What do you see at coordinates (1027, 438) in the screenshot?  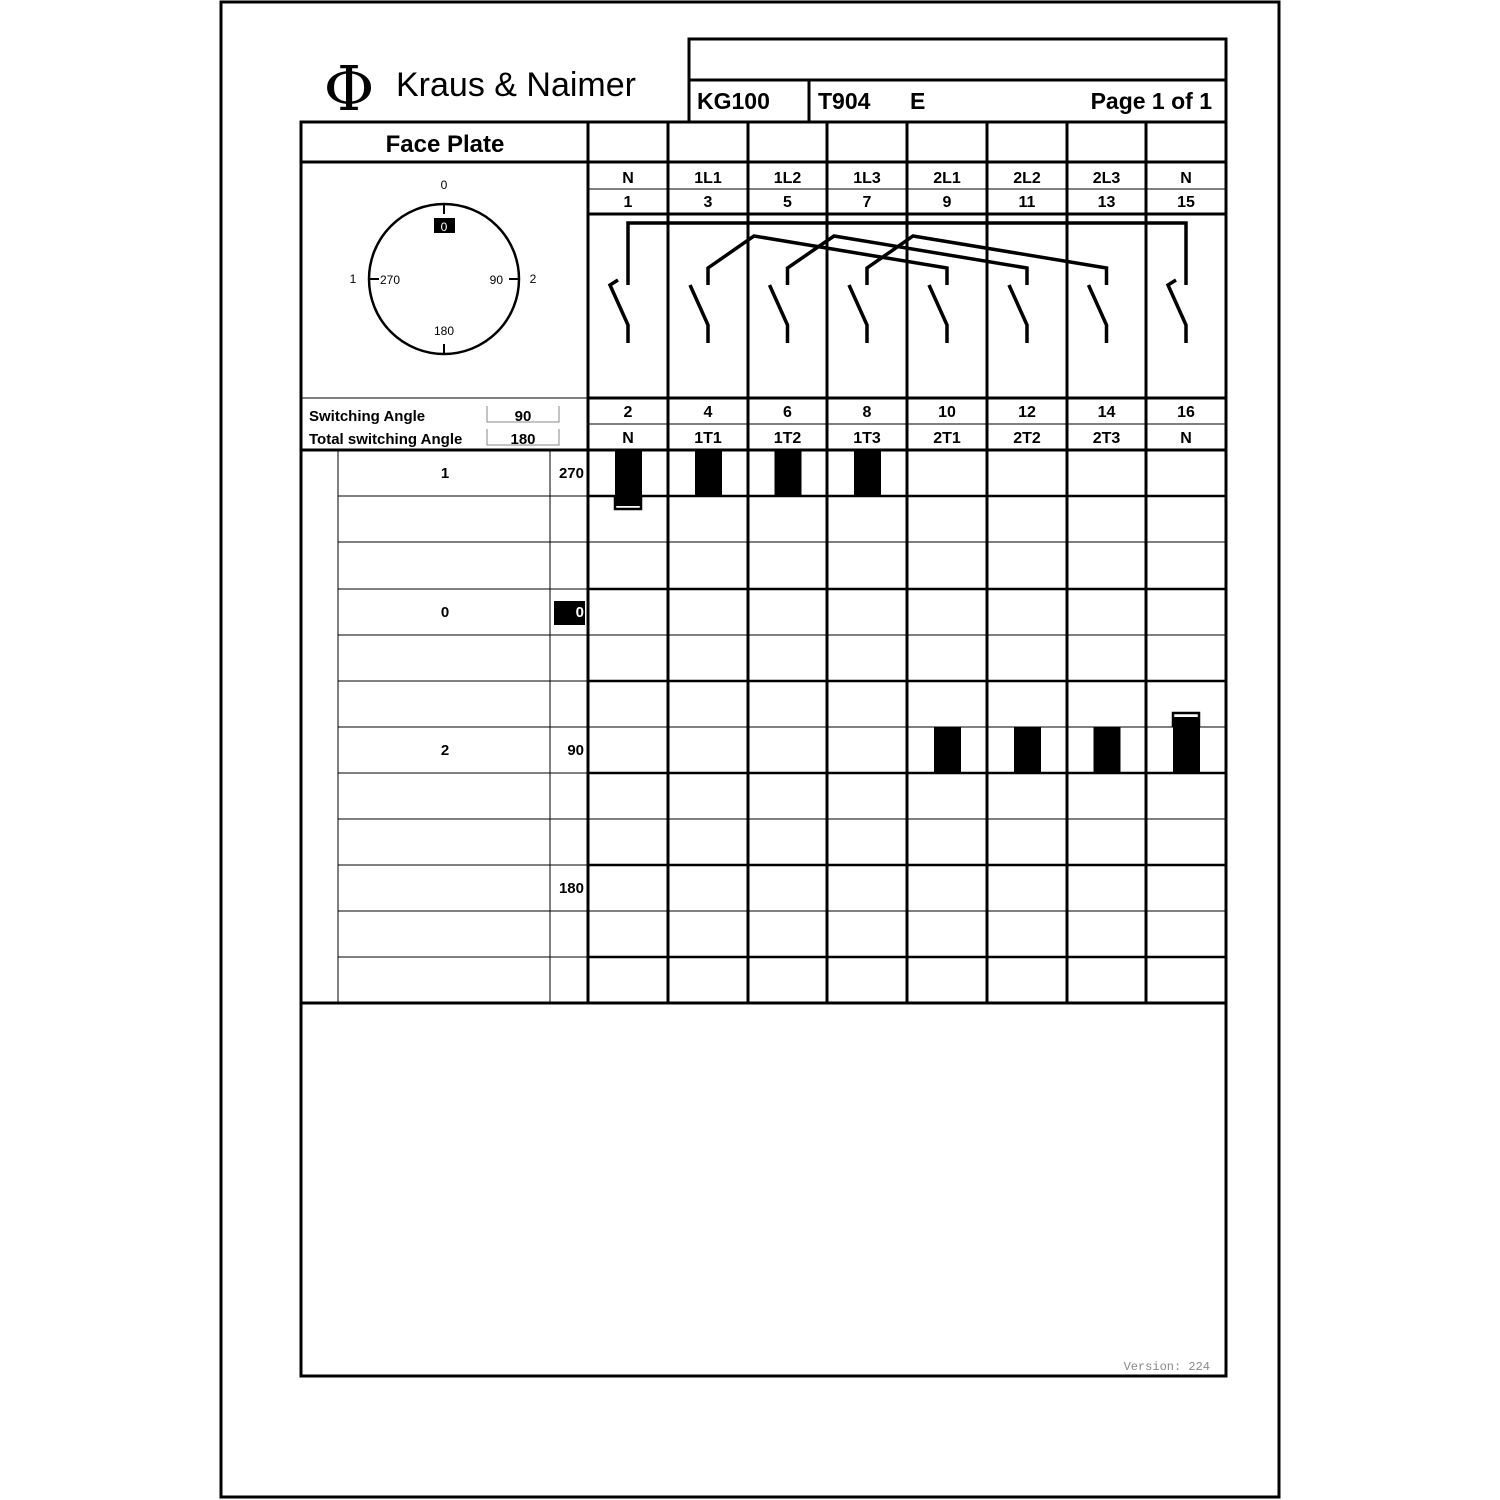 I see `terminal-bottom-names: 2T2` at bounding box center [1027, 438].